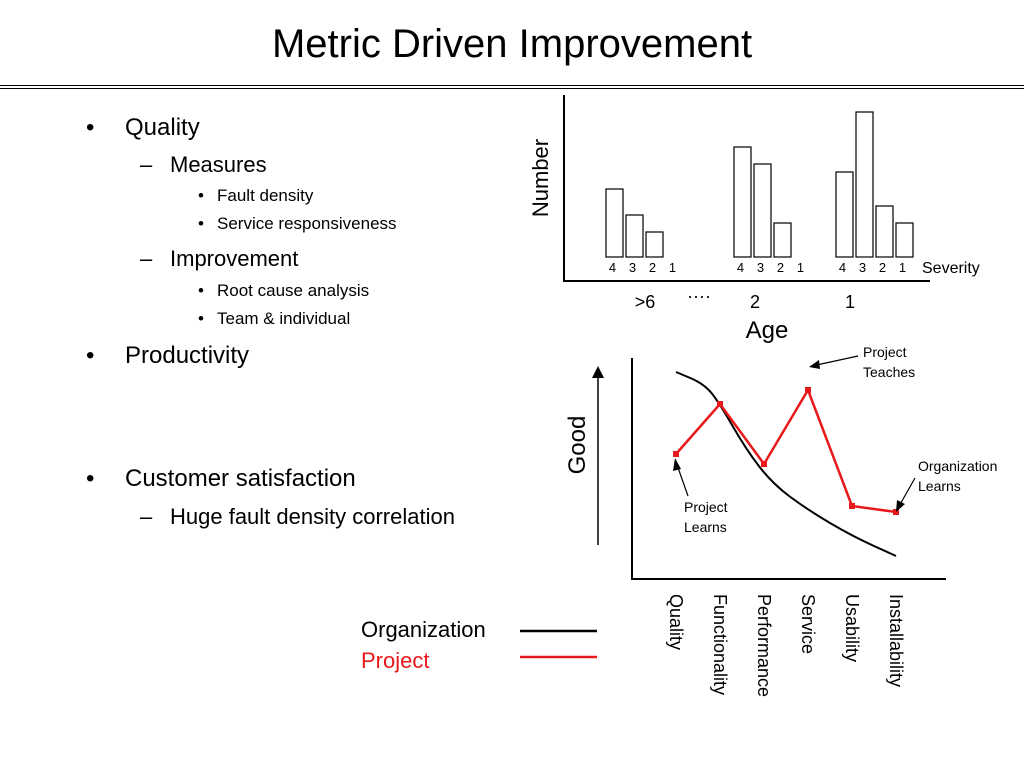  What do you see at coordinates (307, 223) in the screenshot?
I see `bullet-service-responsiveness: Service responsiveness` at bounding box center [307, 223].